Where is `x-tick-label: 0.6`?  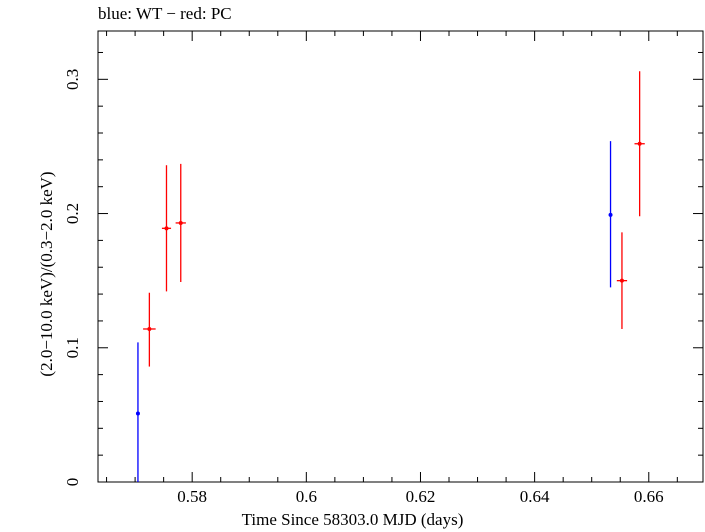 x-tick-label: 0.6 is located at coordinates (306, 496).